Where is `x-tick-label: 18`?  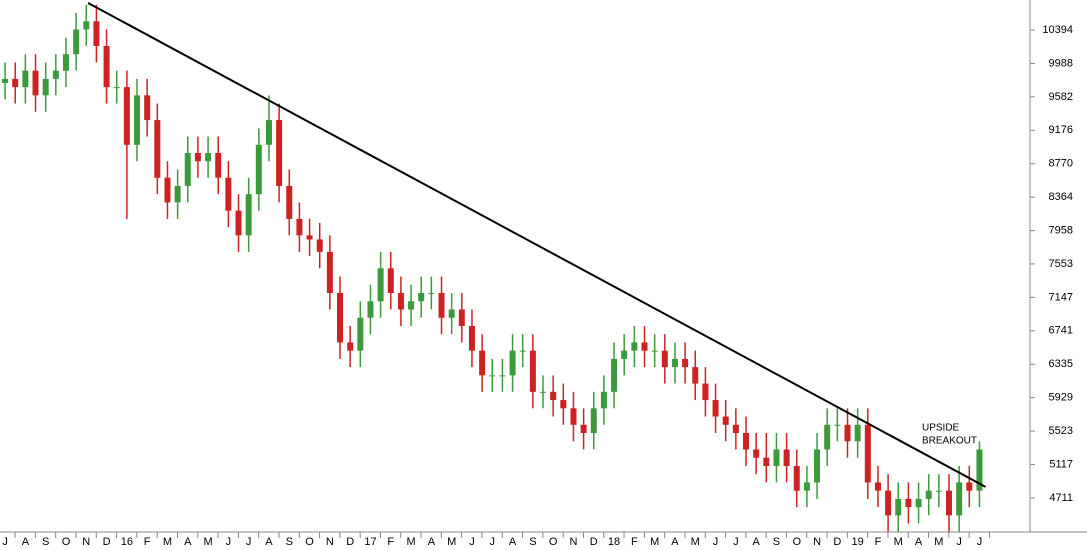 x-tick-label: 18 is located at coordinates (614, 542).